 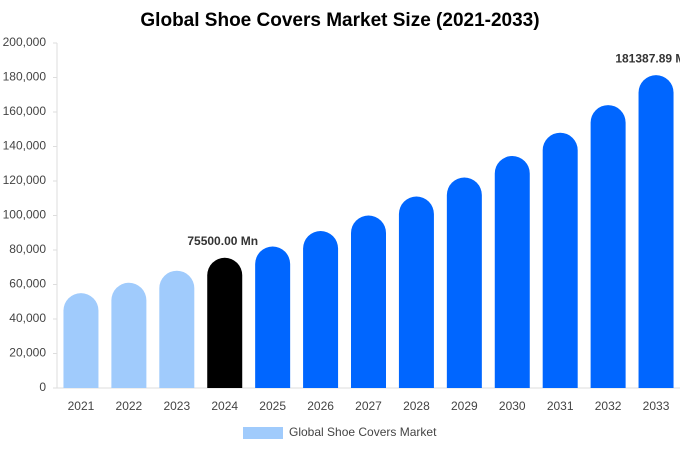 I want to click on y-tick-label: 160,000, so click(x=25, y=111).